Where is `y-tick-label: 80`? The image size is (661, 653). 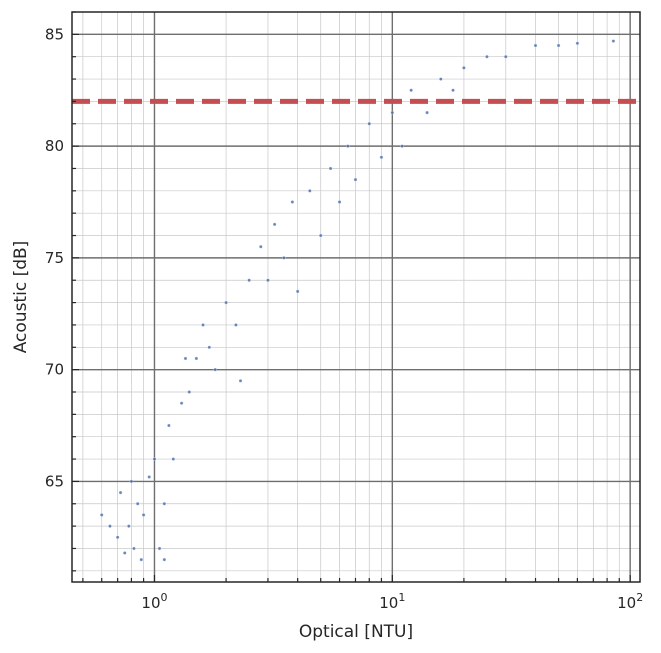 y-tick-label: 80 is located at coordinates (54, 146).